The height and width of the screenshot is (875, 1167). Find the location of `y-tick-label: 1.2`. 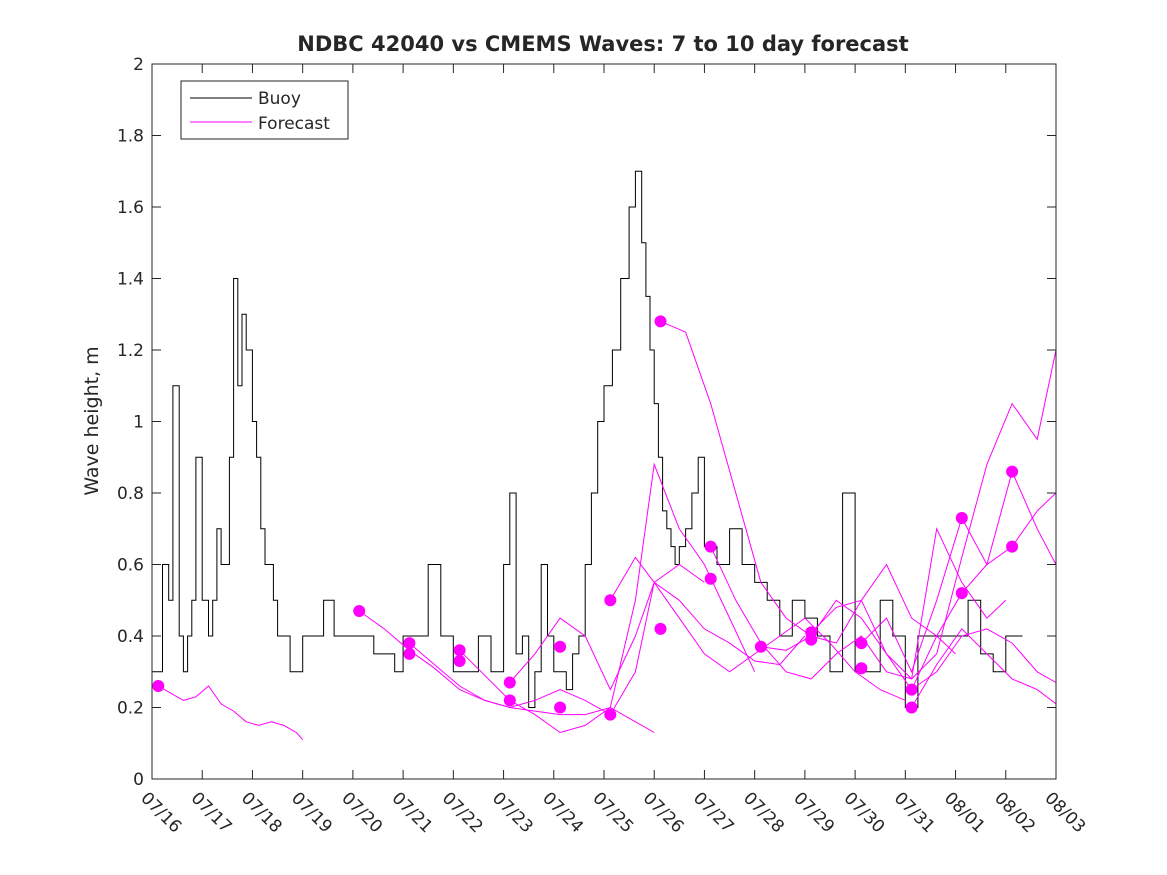

y-tick-label: 1.2 is located at coordinates (130, 351).